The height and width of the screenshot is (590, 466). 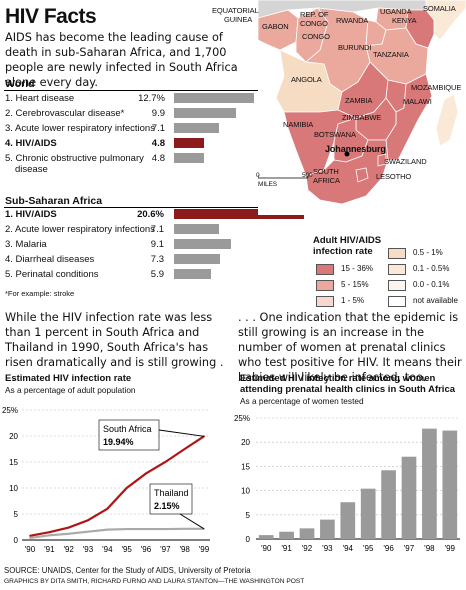 What do you see at coordinates (368, 548) in the screenshot?
I see `x-tick-label: '95` at bounding box center [368, 548].